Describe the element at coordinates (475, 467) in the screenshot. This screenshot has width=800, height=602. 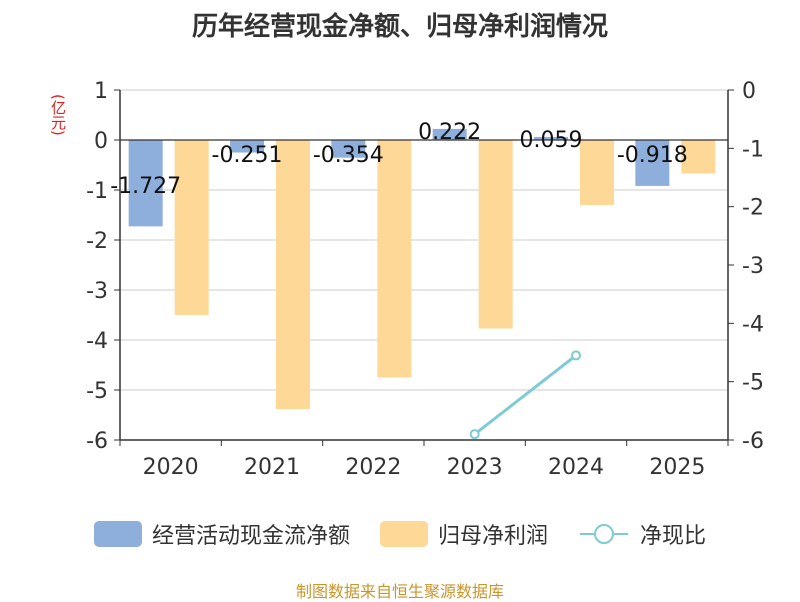
I see `x-tick-label: 2023` at that location.